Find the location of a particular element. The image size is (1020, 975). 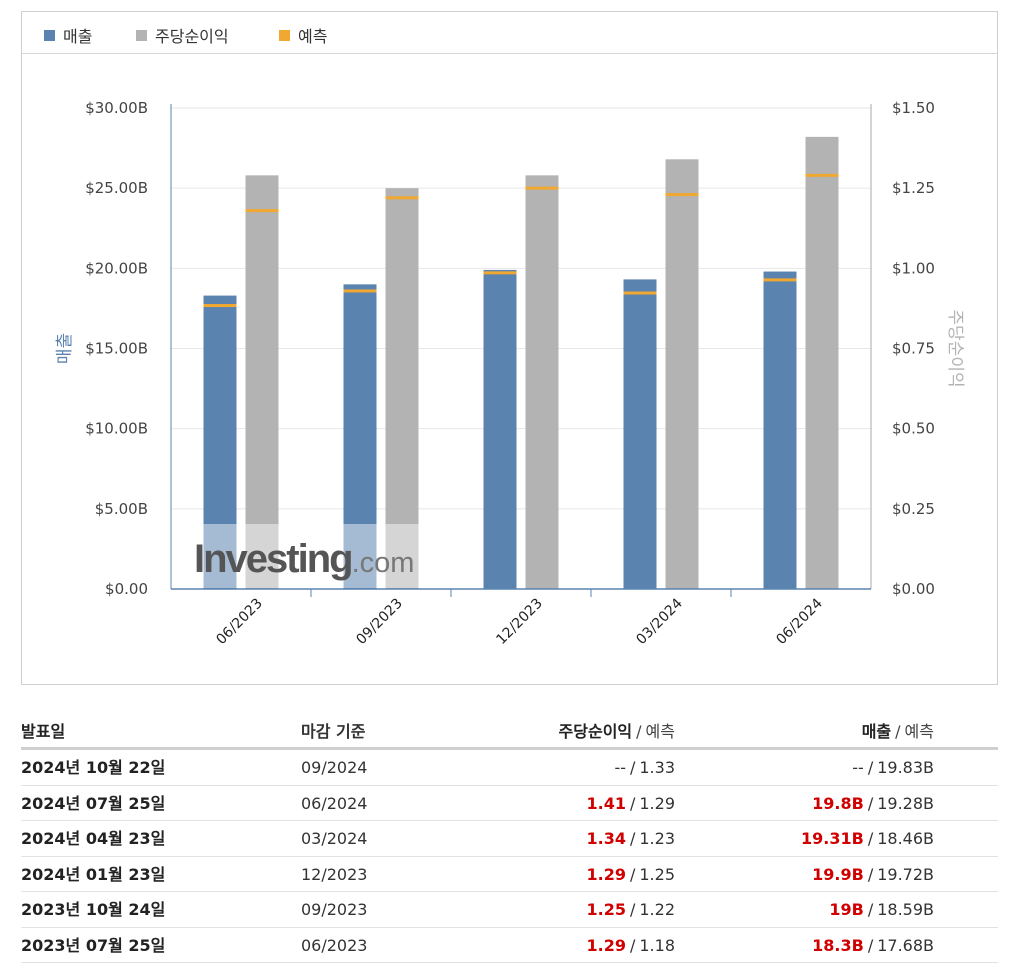

legend-item-forecast: 예측 is located at coordinates (303, 35).